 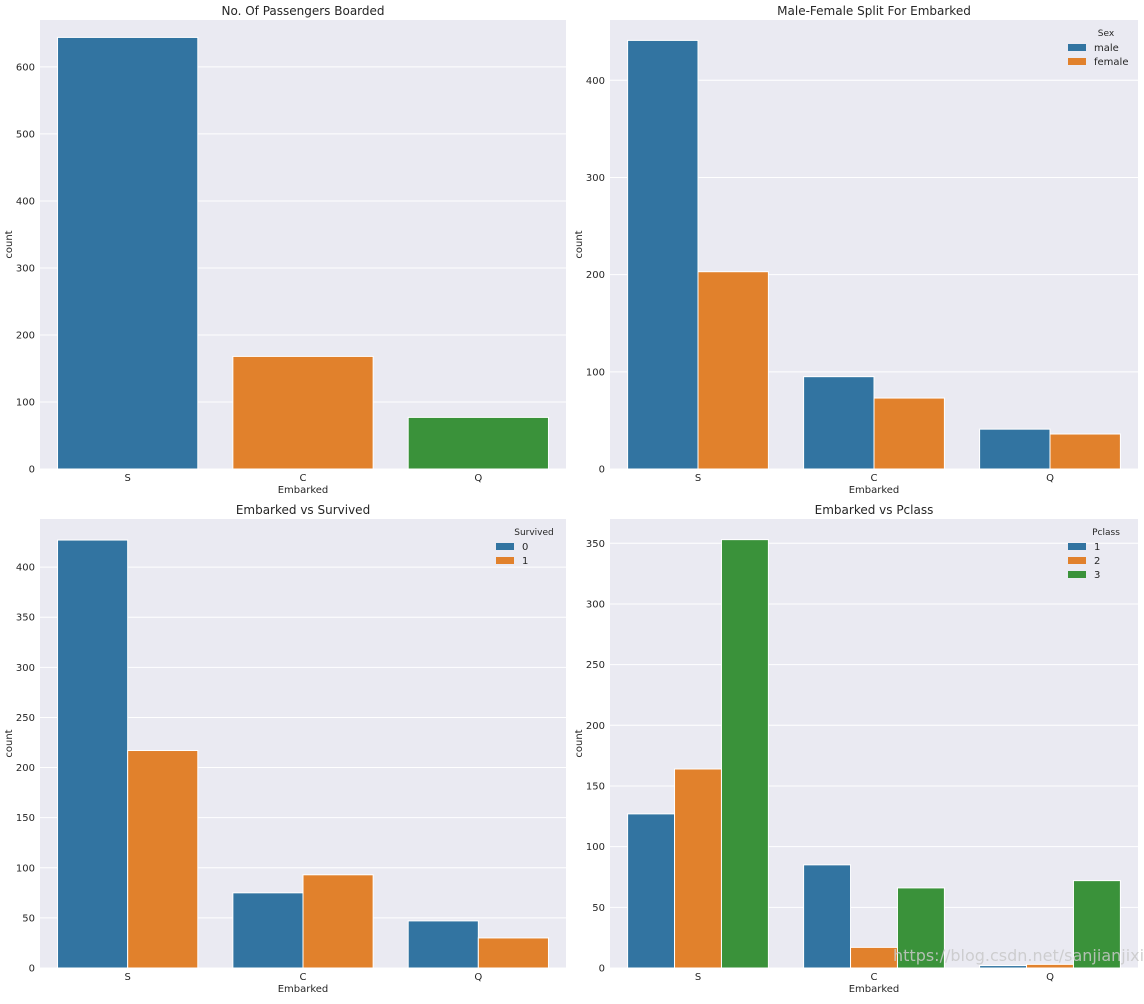 What do you see at coordinates (302, 11) in the screenshot?
I see `chart-title: No. Of Passengers Boarded` at bounding box center [302, 11].